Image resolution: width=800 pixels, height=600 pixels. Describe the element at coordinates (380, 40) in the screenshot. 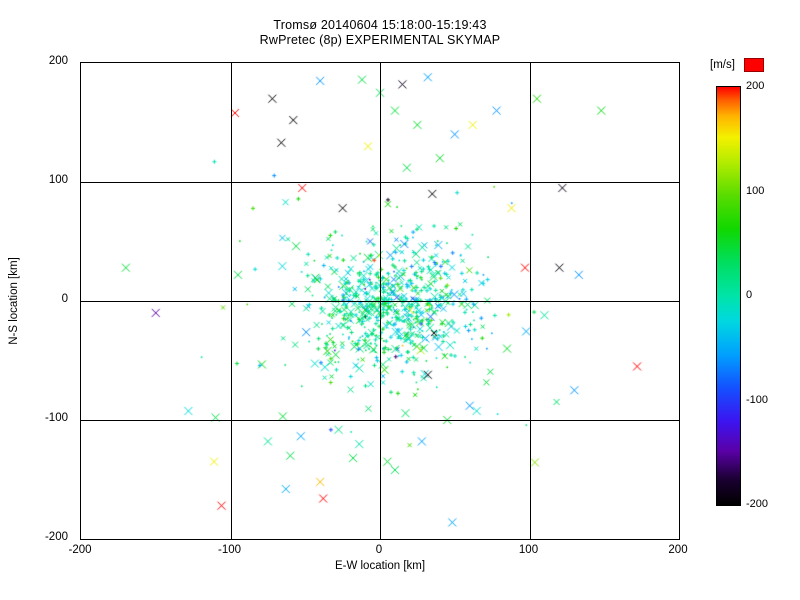

I see `plot-title-line2: RwPretec (8p) EXPERIMENTAL SKYMAP` at that location.